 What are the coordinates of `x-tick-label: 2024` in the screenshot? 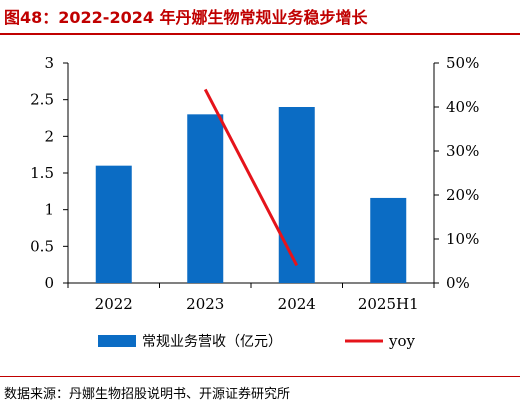 It's located at (297, 304).